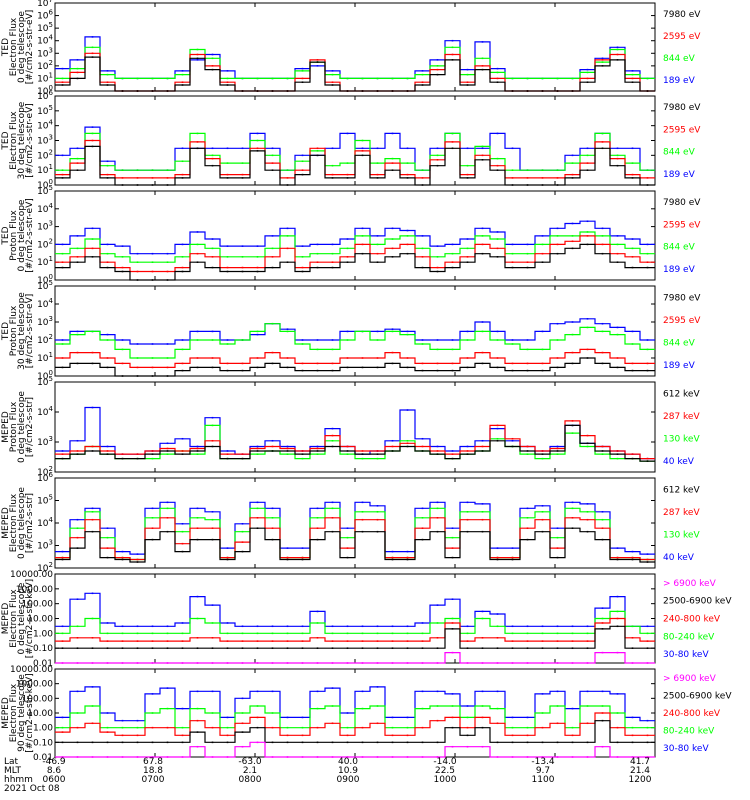  What do you see at coordinates (45, 279) in the screenshot?
I see `y-tick-label: 10⁰` at bounding box center [45, 279].